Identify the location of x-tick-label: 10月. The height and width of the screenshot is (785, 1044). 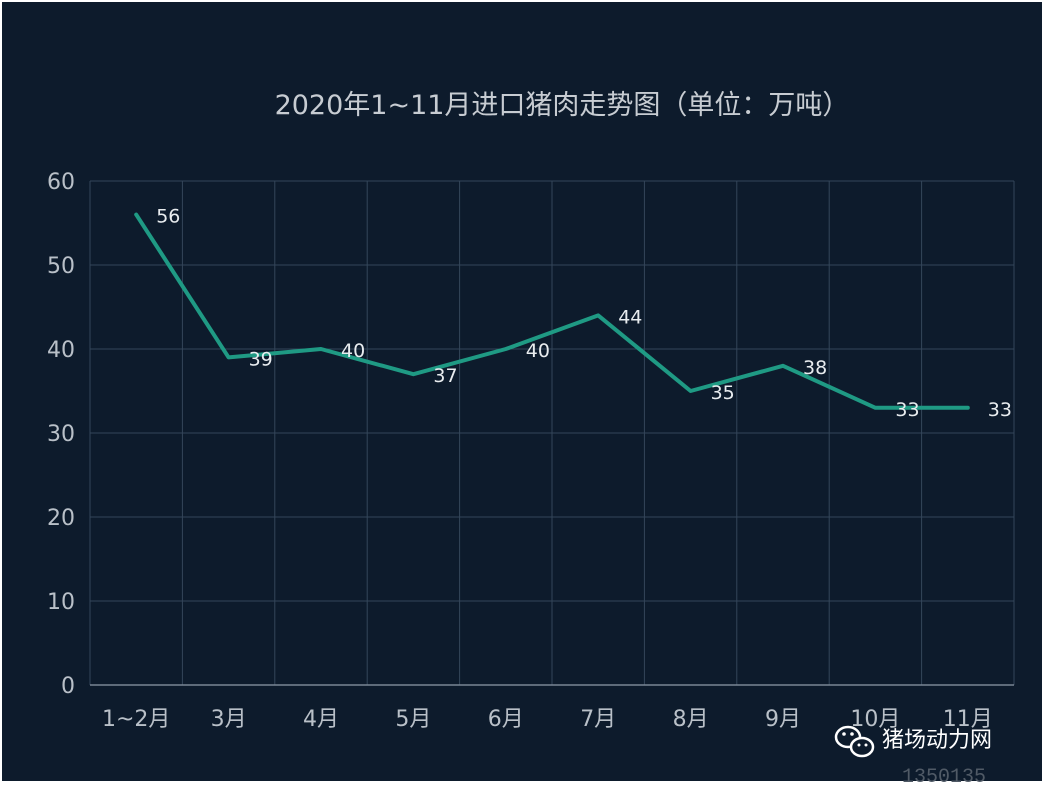
(875, 719).